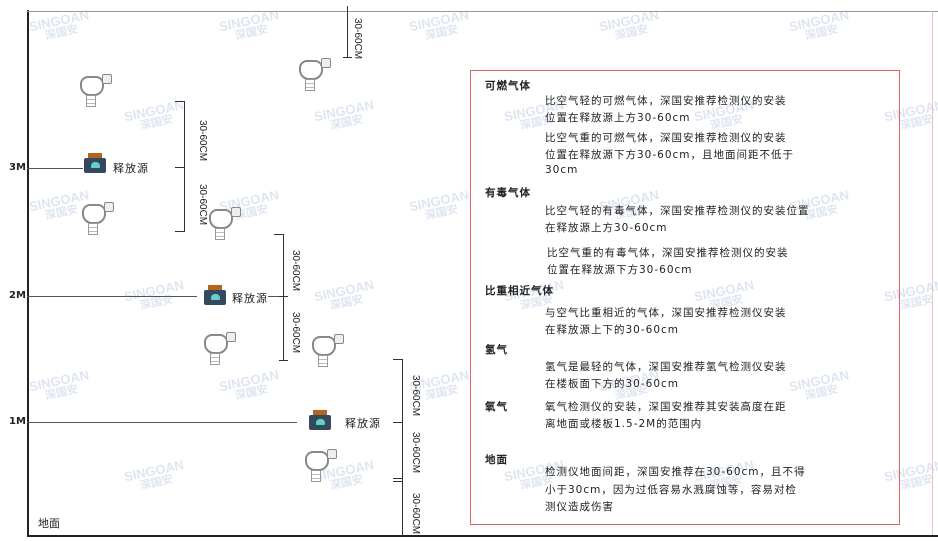 This screenshot has width=938, height=541. I want to click on legend-text: 30cm, so click(562, 170).